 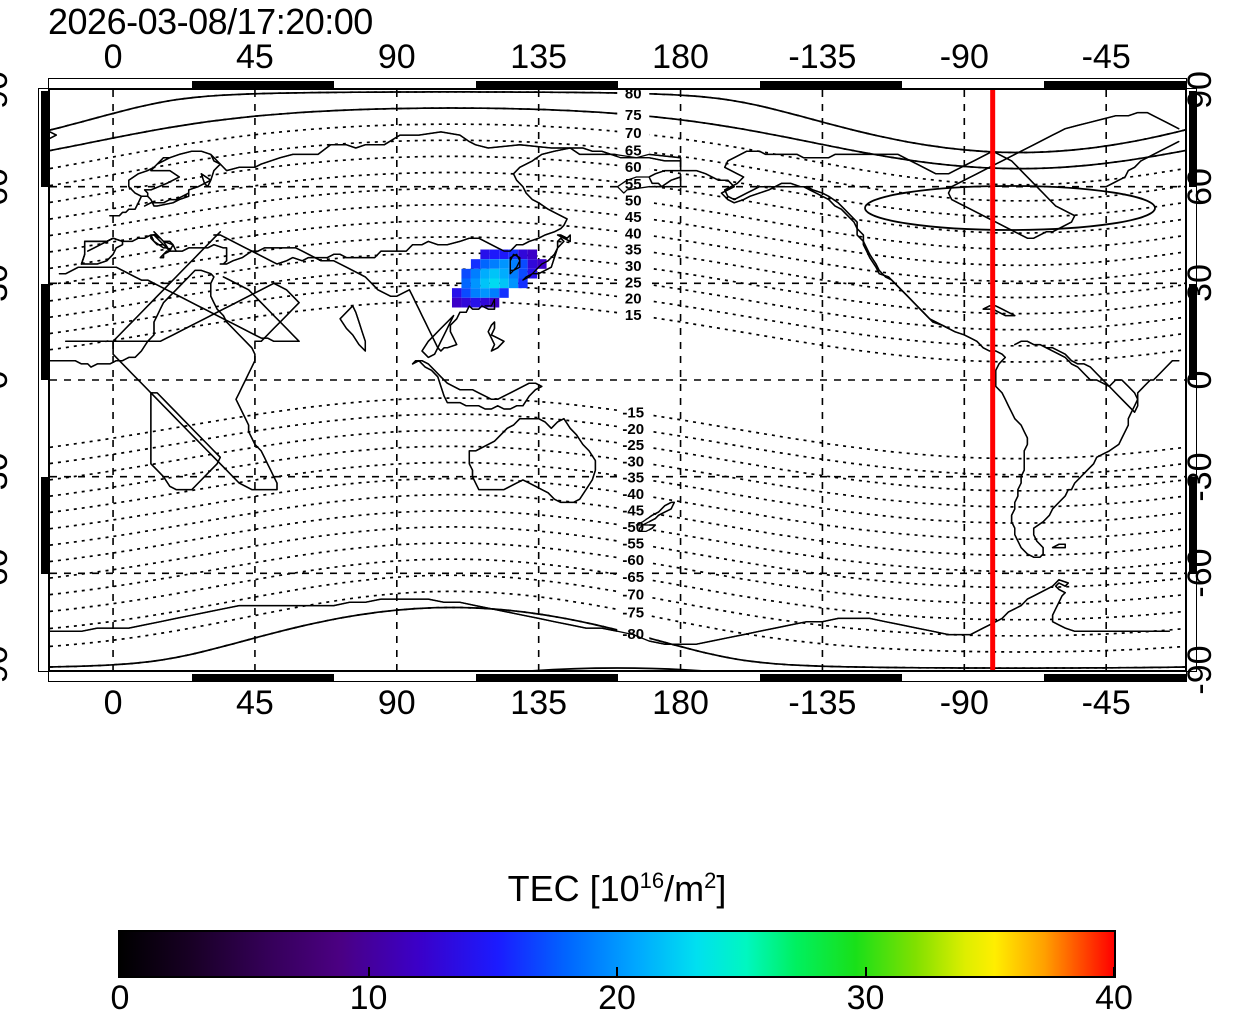 What do you see at coordinates (633, 594) in the screenshot?
I see `svg-text: -70` at bounding box center [633, 594].